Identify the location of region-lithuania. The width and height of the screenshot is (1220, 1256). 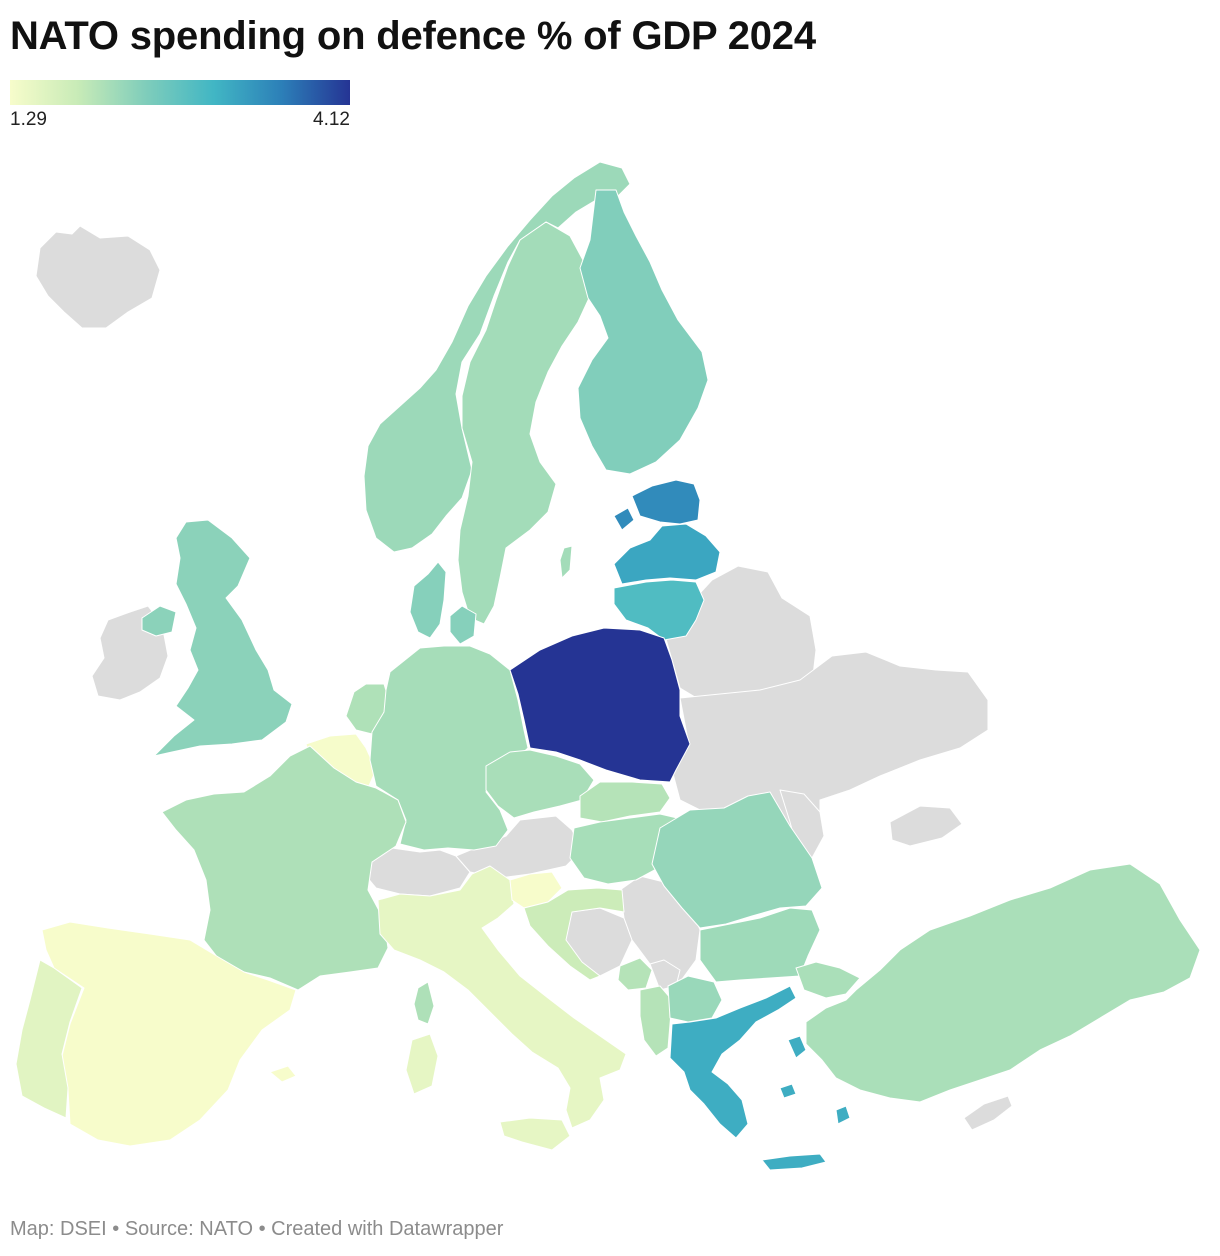
(659, 610).